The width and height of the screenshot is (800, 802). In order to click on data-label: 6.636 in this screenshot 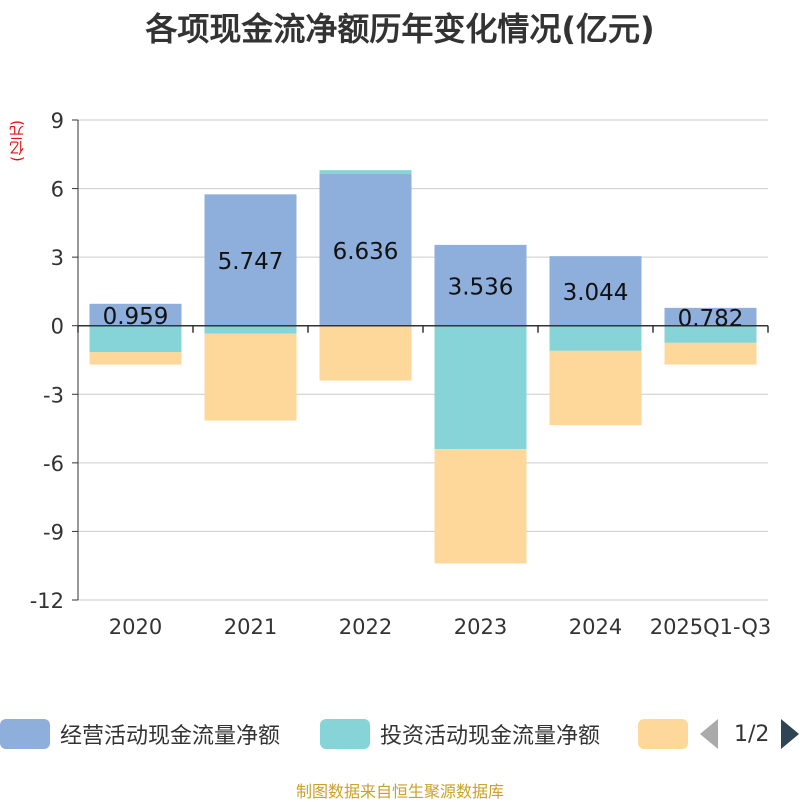, I will do `click(366, 252)`.